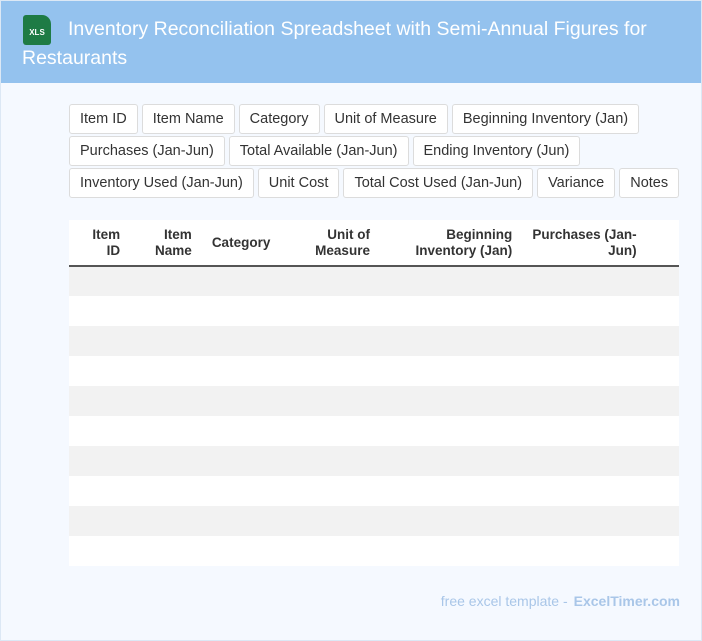 This screenshot has width=702, height=641. I want to click on footer: free excel template - ExcelTimer.com, so click(560, 601).